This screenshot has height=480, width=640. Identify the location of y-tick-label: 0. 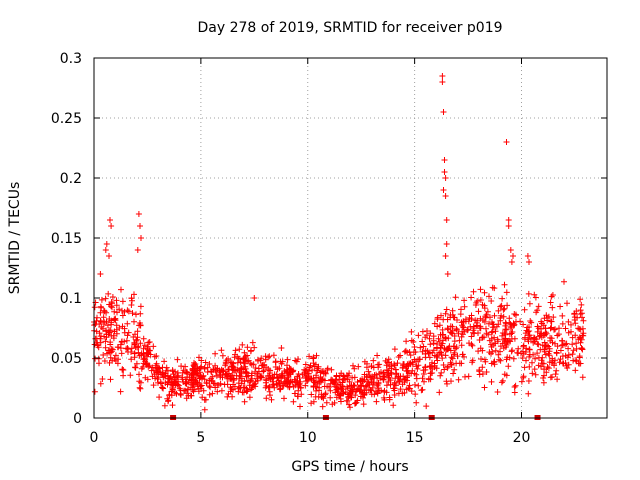
(77, 419).